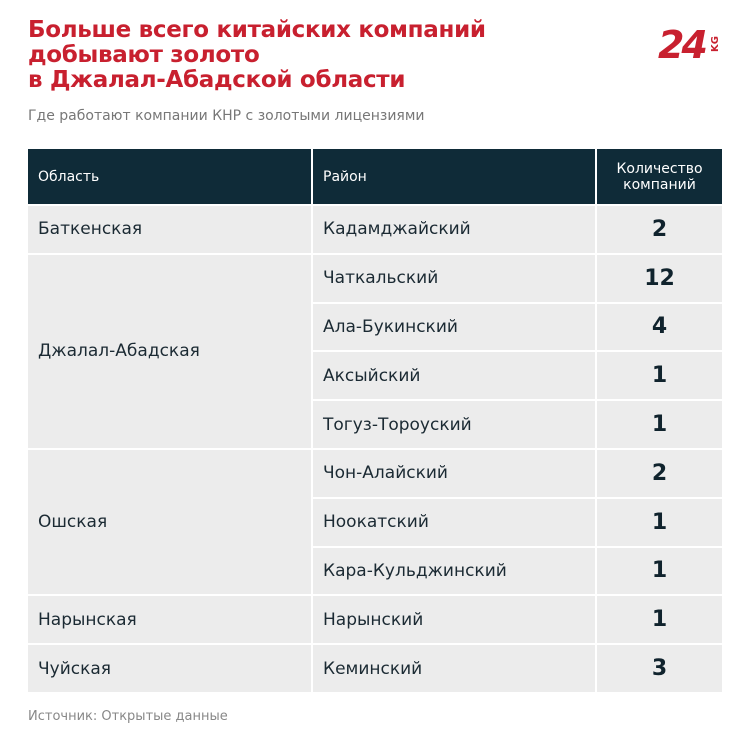  I want to click on row: Ноокатский 1, so click(375, 521).